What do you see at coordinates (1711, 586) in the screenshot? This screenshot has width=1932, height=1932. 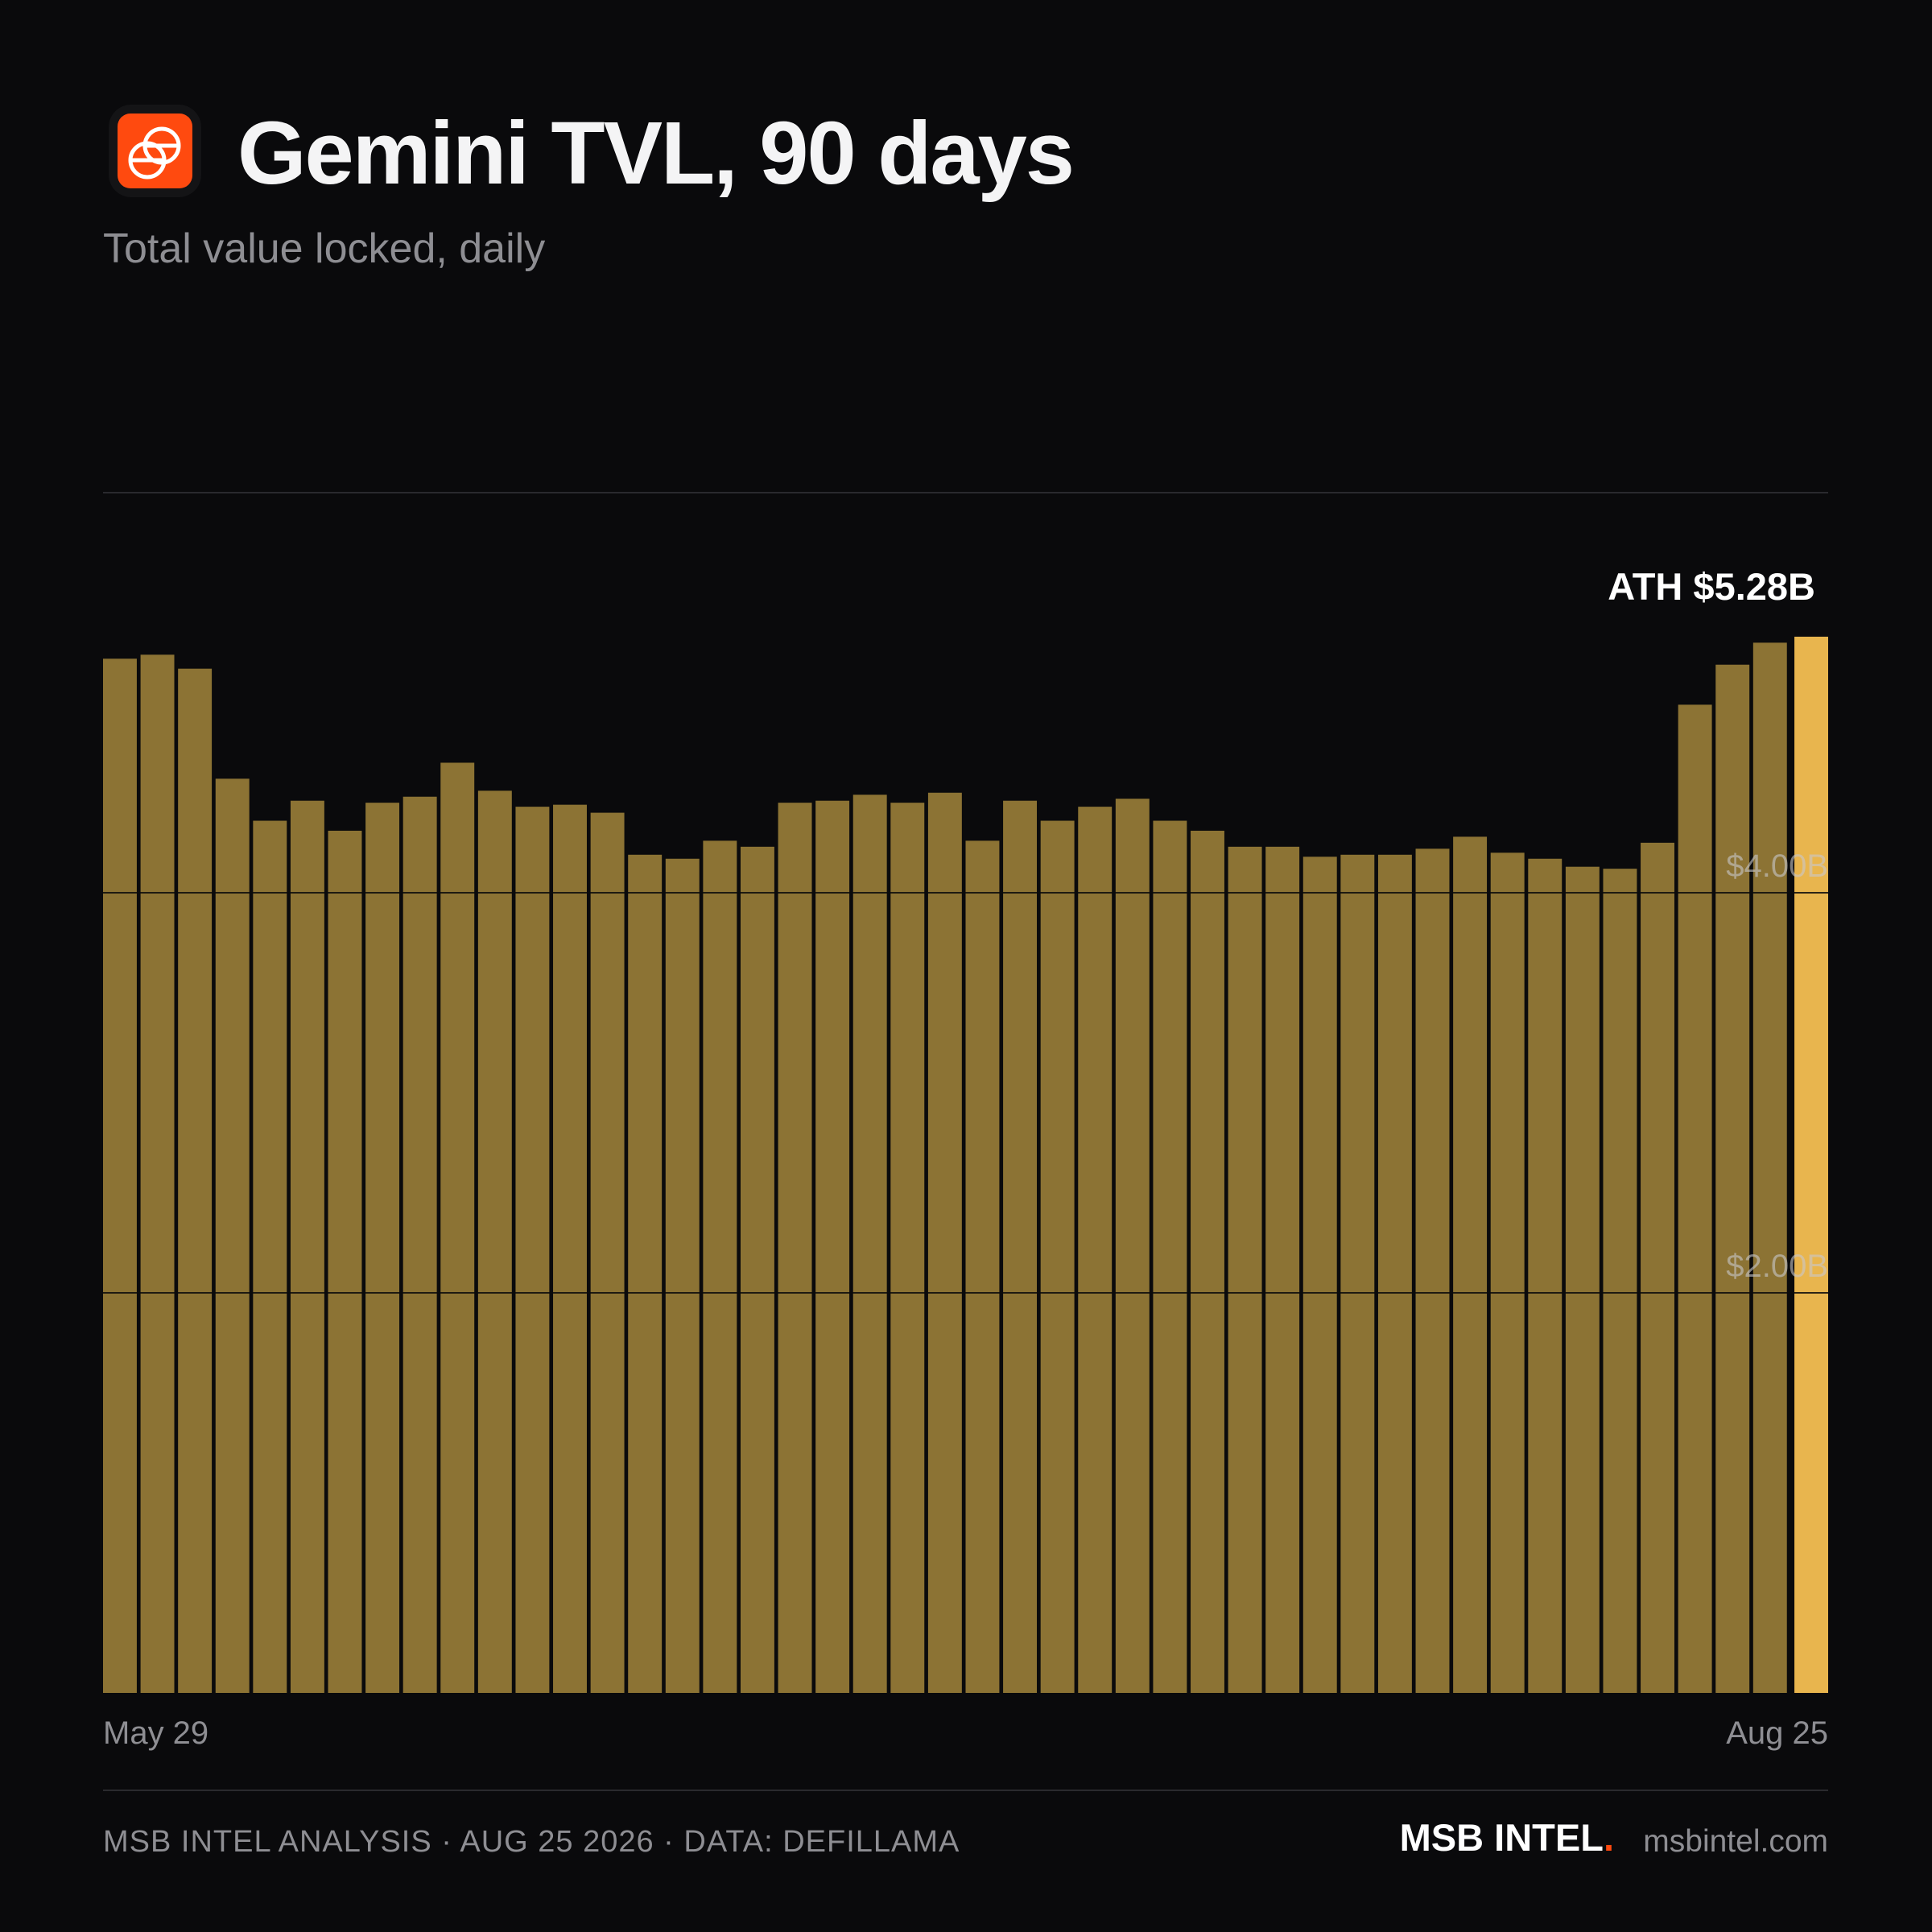 I see `ath-annotation: ATH $5.28B` at bounding box center [1711, 586].